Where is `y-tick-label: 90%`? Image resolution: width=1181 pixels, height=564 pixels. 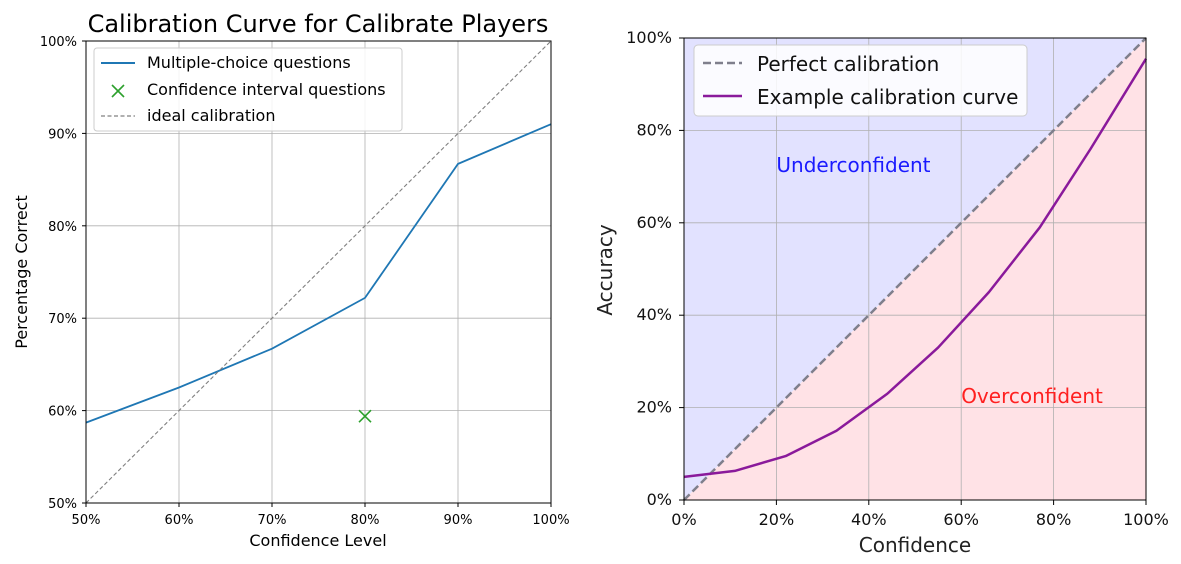
y-tick-label: 90% is located at coordinates (62, 134).